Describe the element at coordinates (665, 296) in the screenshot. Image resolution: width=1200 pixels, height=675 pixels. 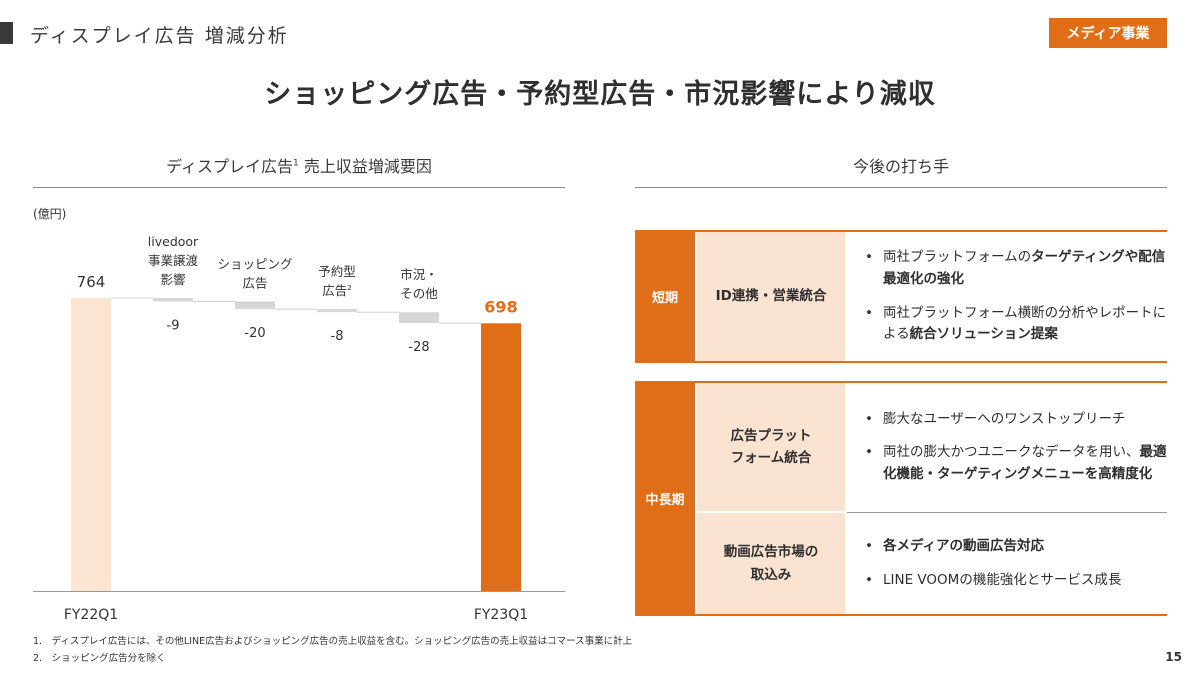
I see `short-term-label: 短期` at that location.